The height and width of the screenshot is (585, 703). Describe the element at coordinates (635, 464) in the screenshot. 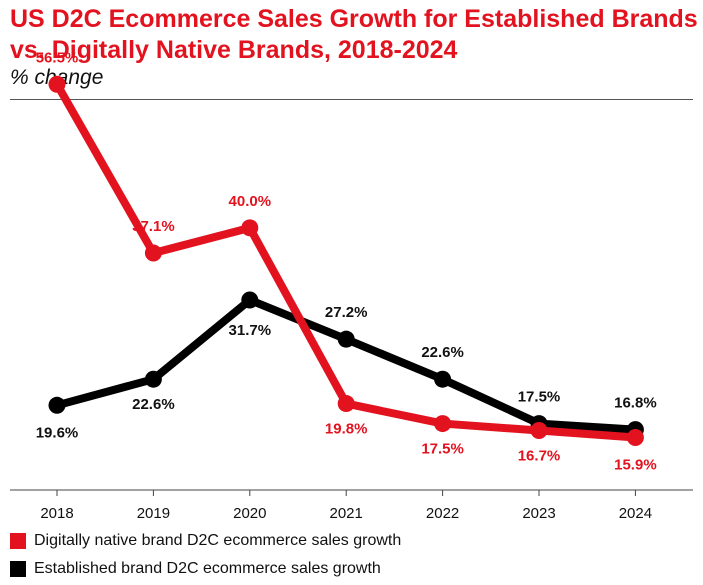

I see `data-label: 15.9%` at that location.